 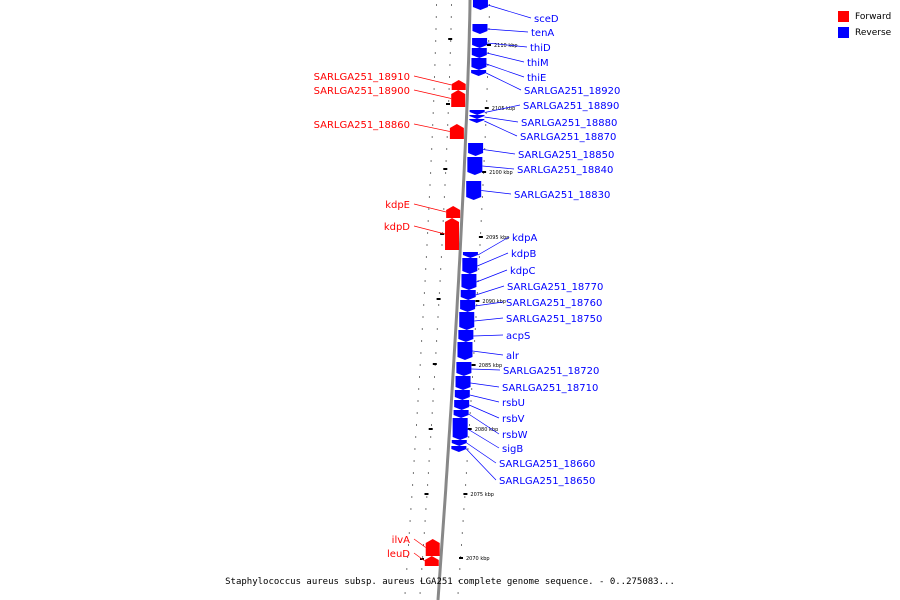 I want to click on dotted-guides, so click(x=447, y=299).